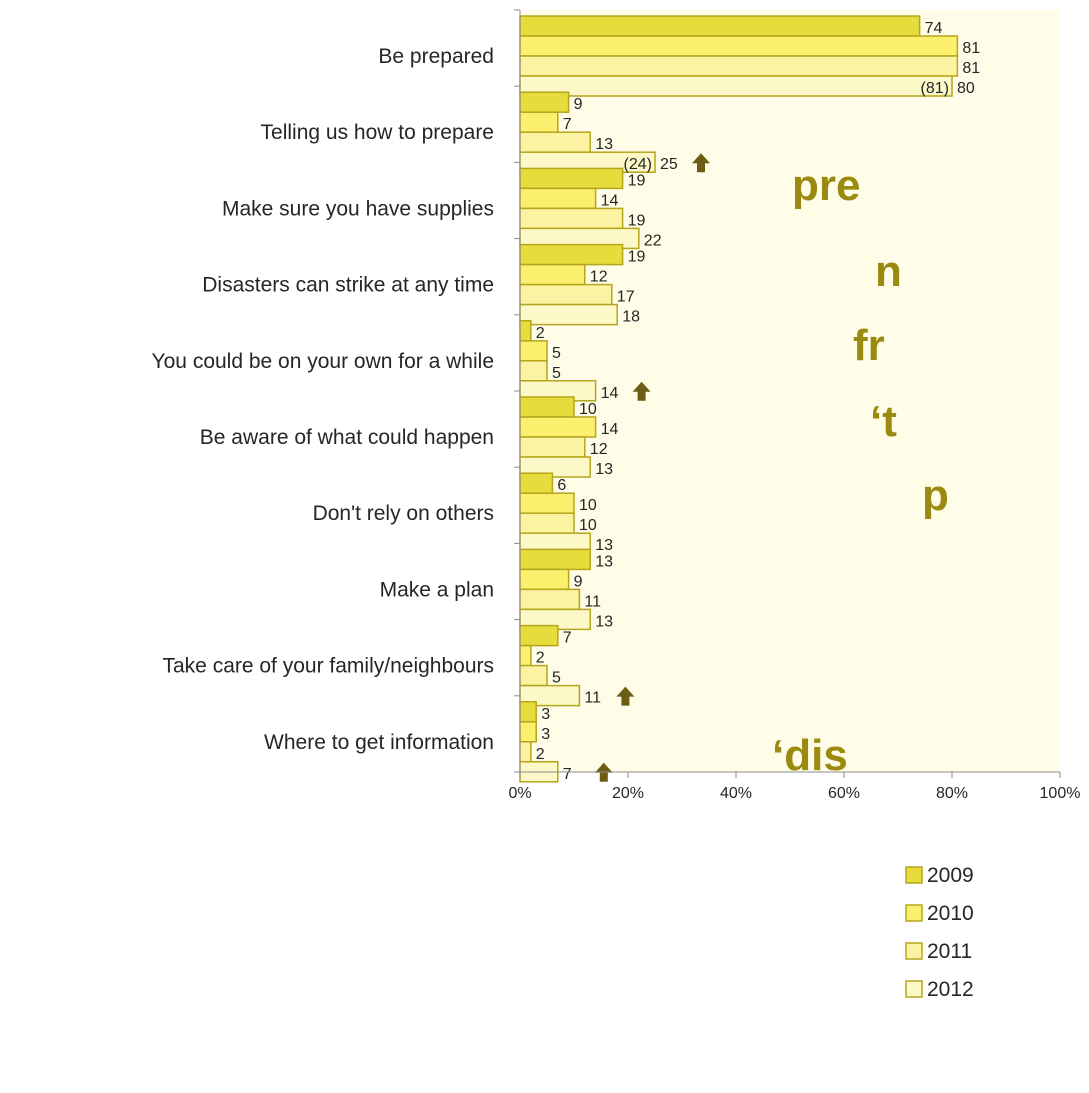  What do you see at coordinates (626, 297) in the screenshot?
I see `value-label: 17` at bounding box center [626, 297].